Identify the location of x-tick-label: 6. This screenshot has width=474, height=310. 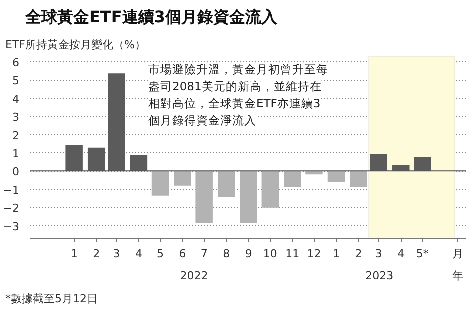
(182, 254).